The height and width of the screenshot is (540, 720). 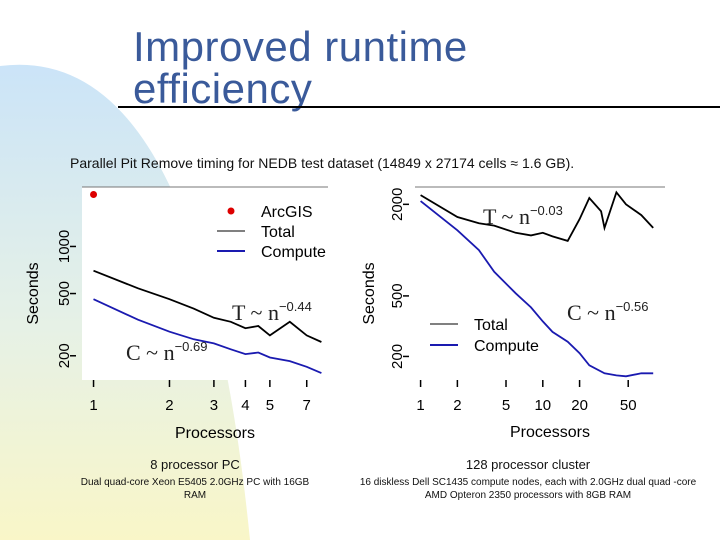 I want to click on legend-marker, so click(x=231, y=211).